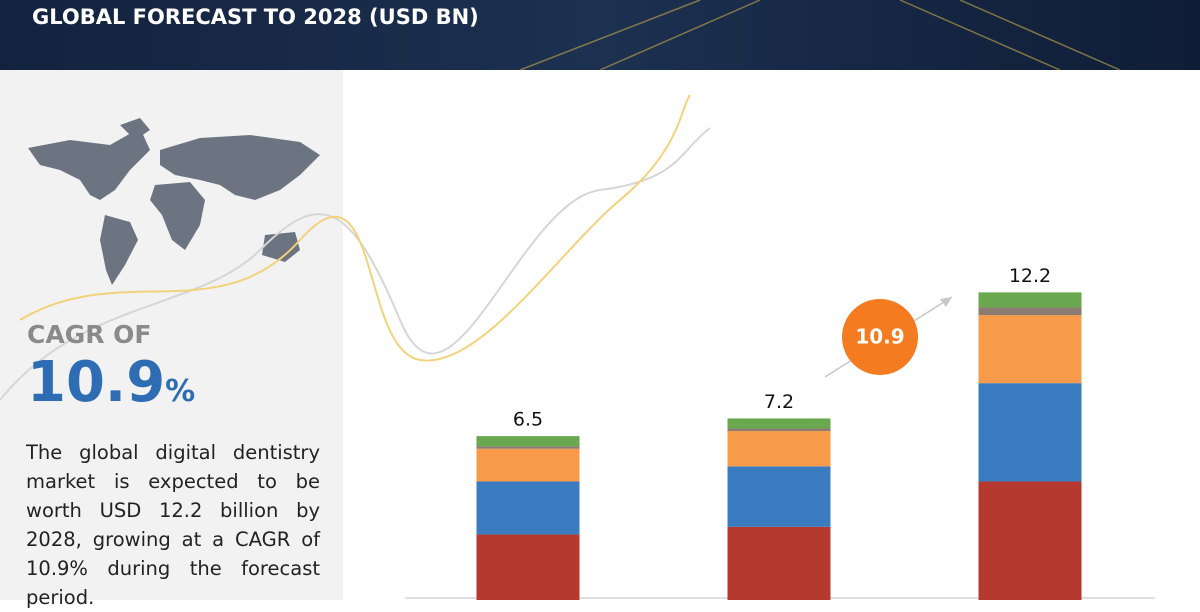 This screenshot has height=612, width=1200. Describe the element at coordinates (96, 382) in the screenshot. I see `cagr-number: 10.9` at that location.